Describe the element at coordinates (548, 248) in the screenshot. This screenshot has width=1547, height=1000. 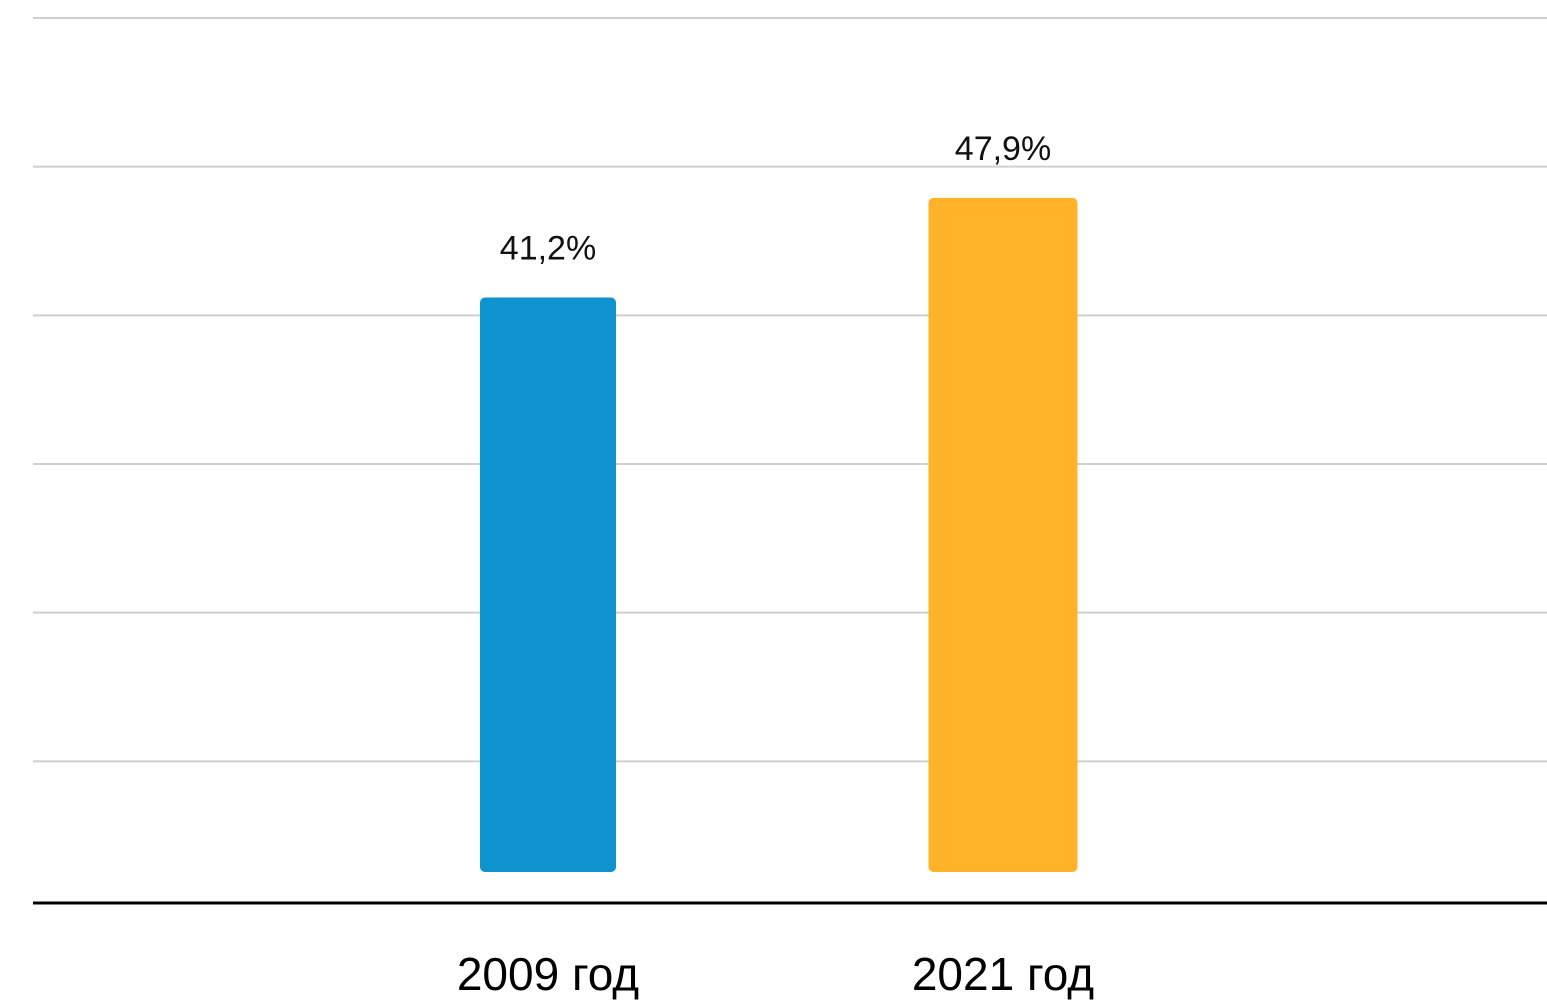
I see `value-label: 41,2%` at that location.